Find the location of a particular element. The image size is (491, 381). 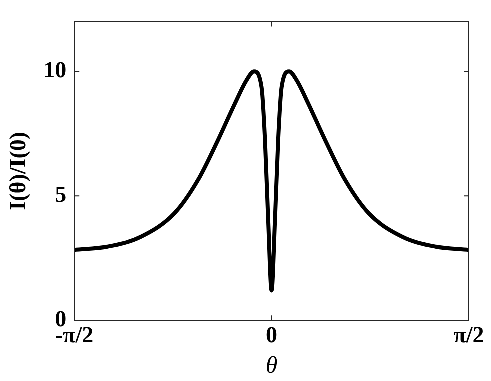

x-tick-label: 0 is located at coordinates (272, 335).